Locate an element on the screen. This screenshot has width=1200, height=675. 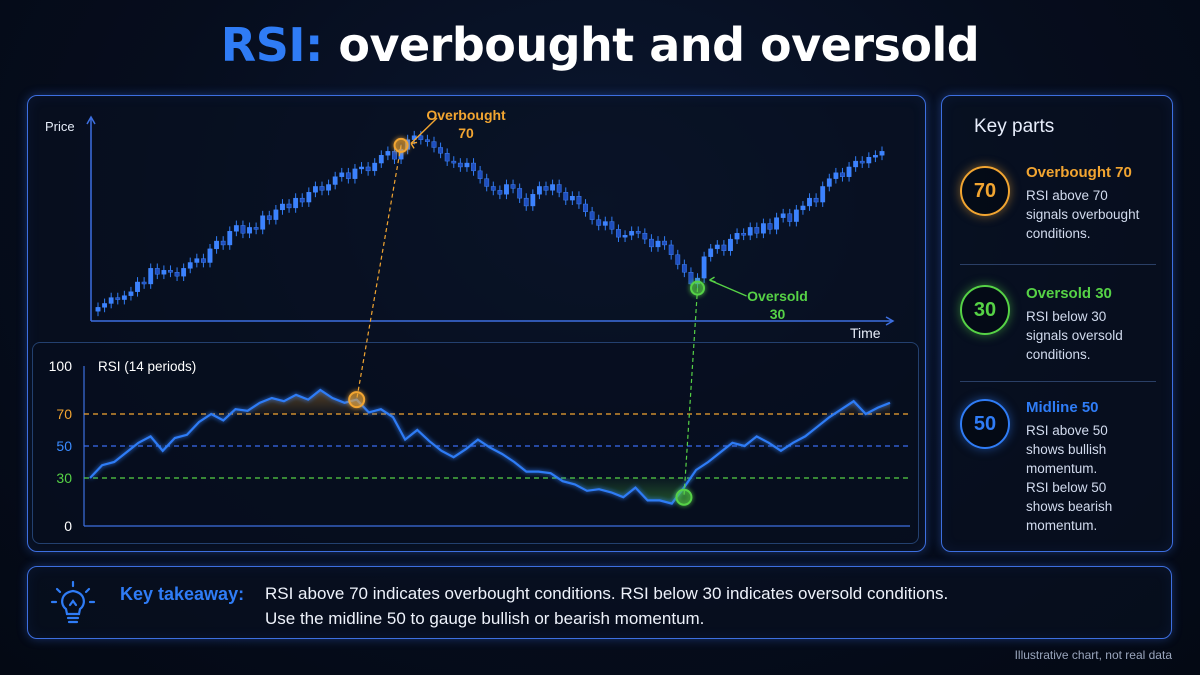
overbought-badge: 70 is located at coordinates (985, 191).